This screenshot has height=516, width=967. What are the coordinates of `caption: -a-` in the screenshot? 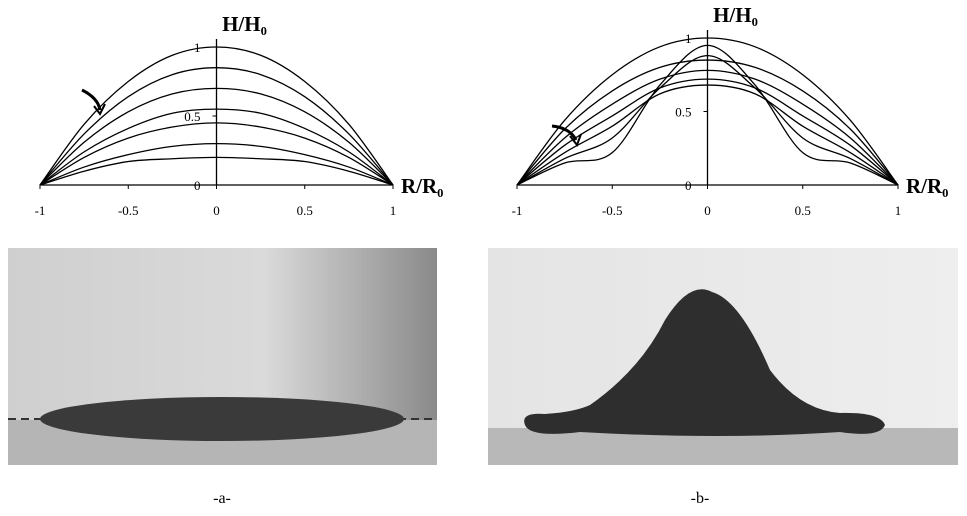 It's located at (222, 498).